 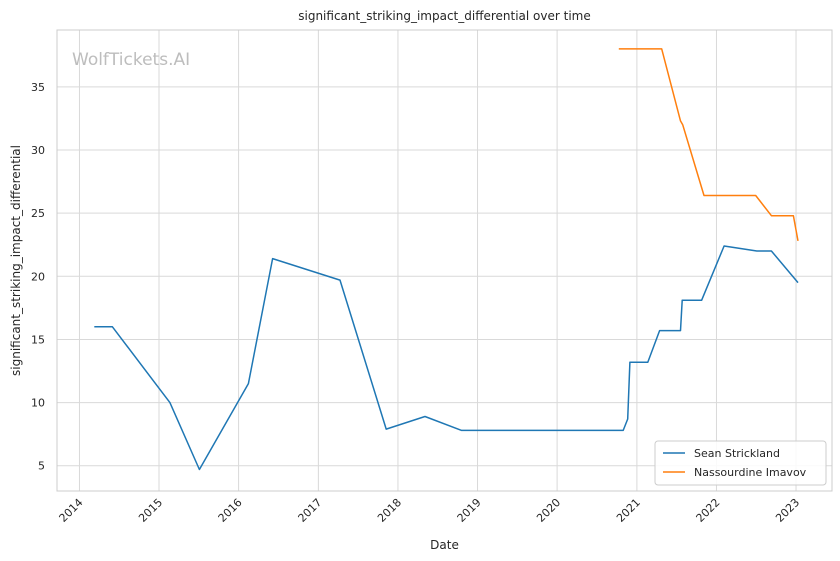 I want to click on y-tick-label: 35, so click(x=38, y=87).